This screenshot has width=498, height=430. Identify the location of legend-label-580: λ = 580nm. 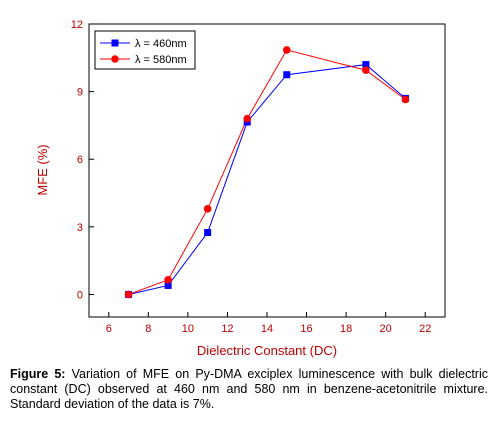
(161, 60).